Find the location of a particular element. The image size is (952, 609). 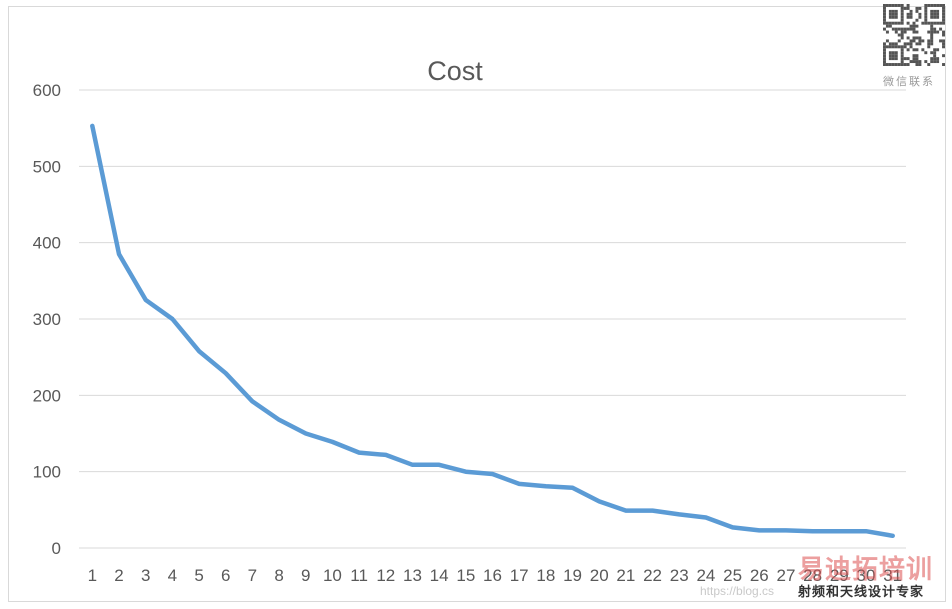

y-tick-label: 0 is located at coordinates (56, 548).